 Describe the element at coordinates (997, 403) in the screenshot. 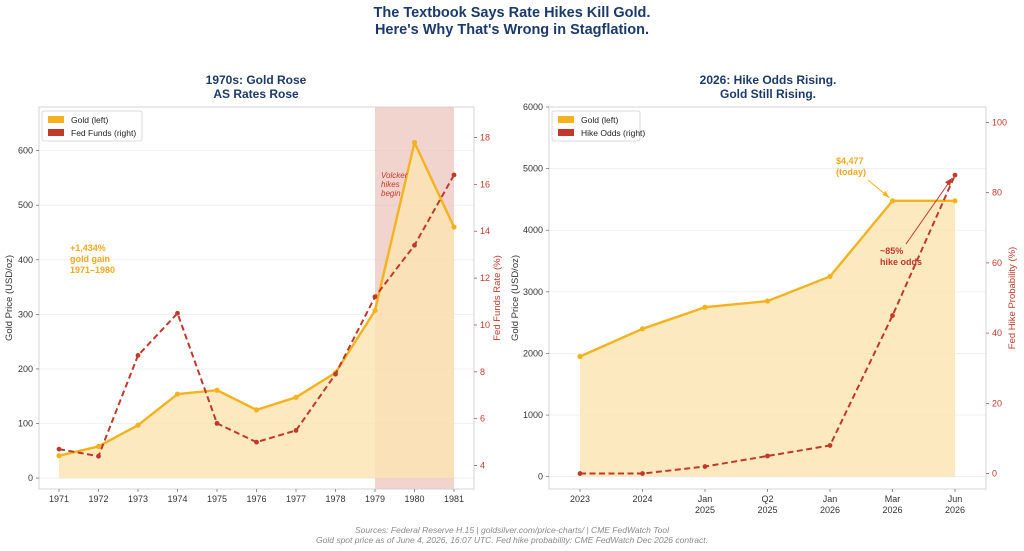

I see `chart-2026-right-tick-label: 20` at that location.